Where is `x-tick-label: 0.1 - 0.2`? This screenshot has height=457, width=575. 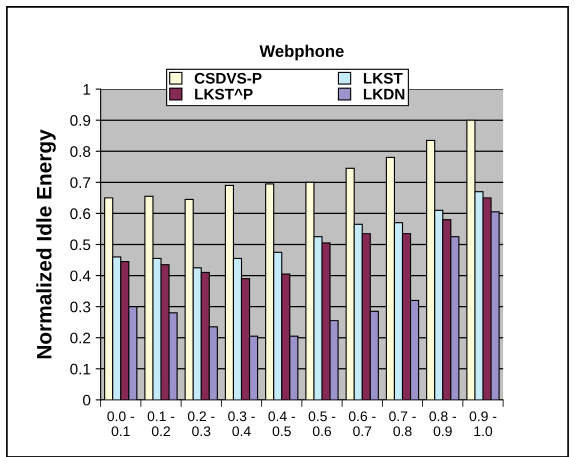 x-tick-label: 0.1 - 0.2 is located at coordinates (161, 423).